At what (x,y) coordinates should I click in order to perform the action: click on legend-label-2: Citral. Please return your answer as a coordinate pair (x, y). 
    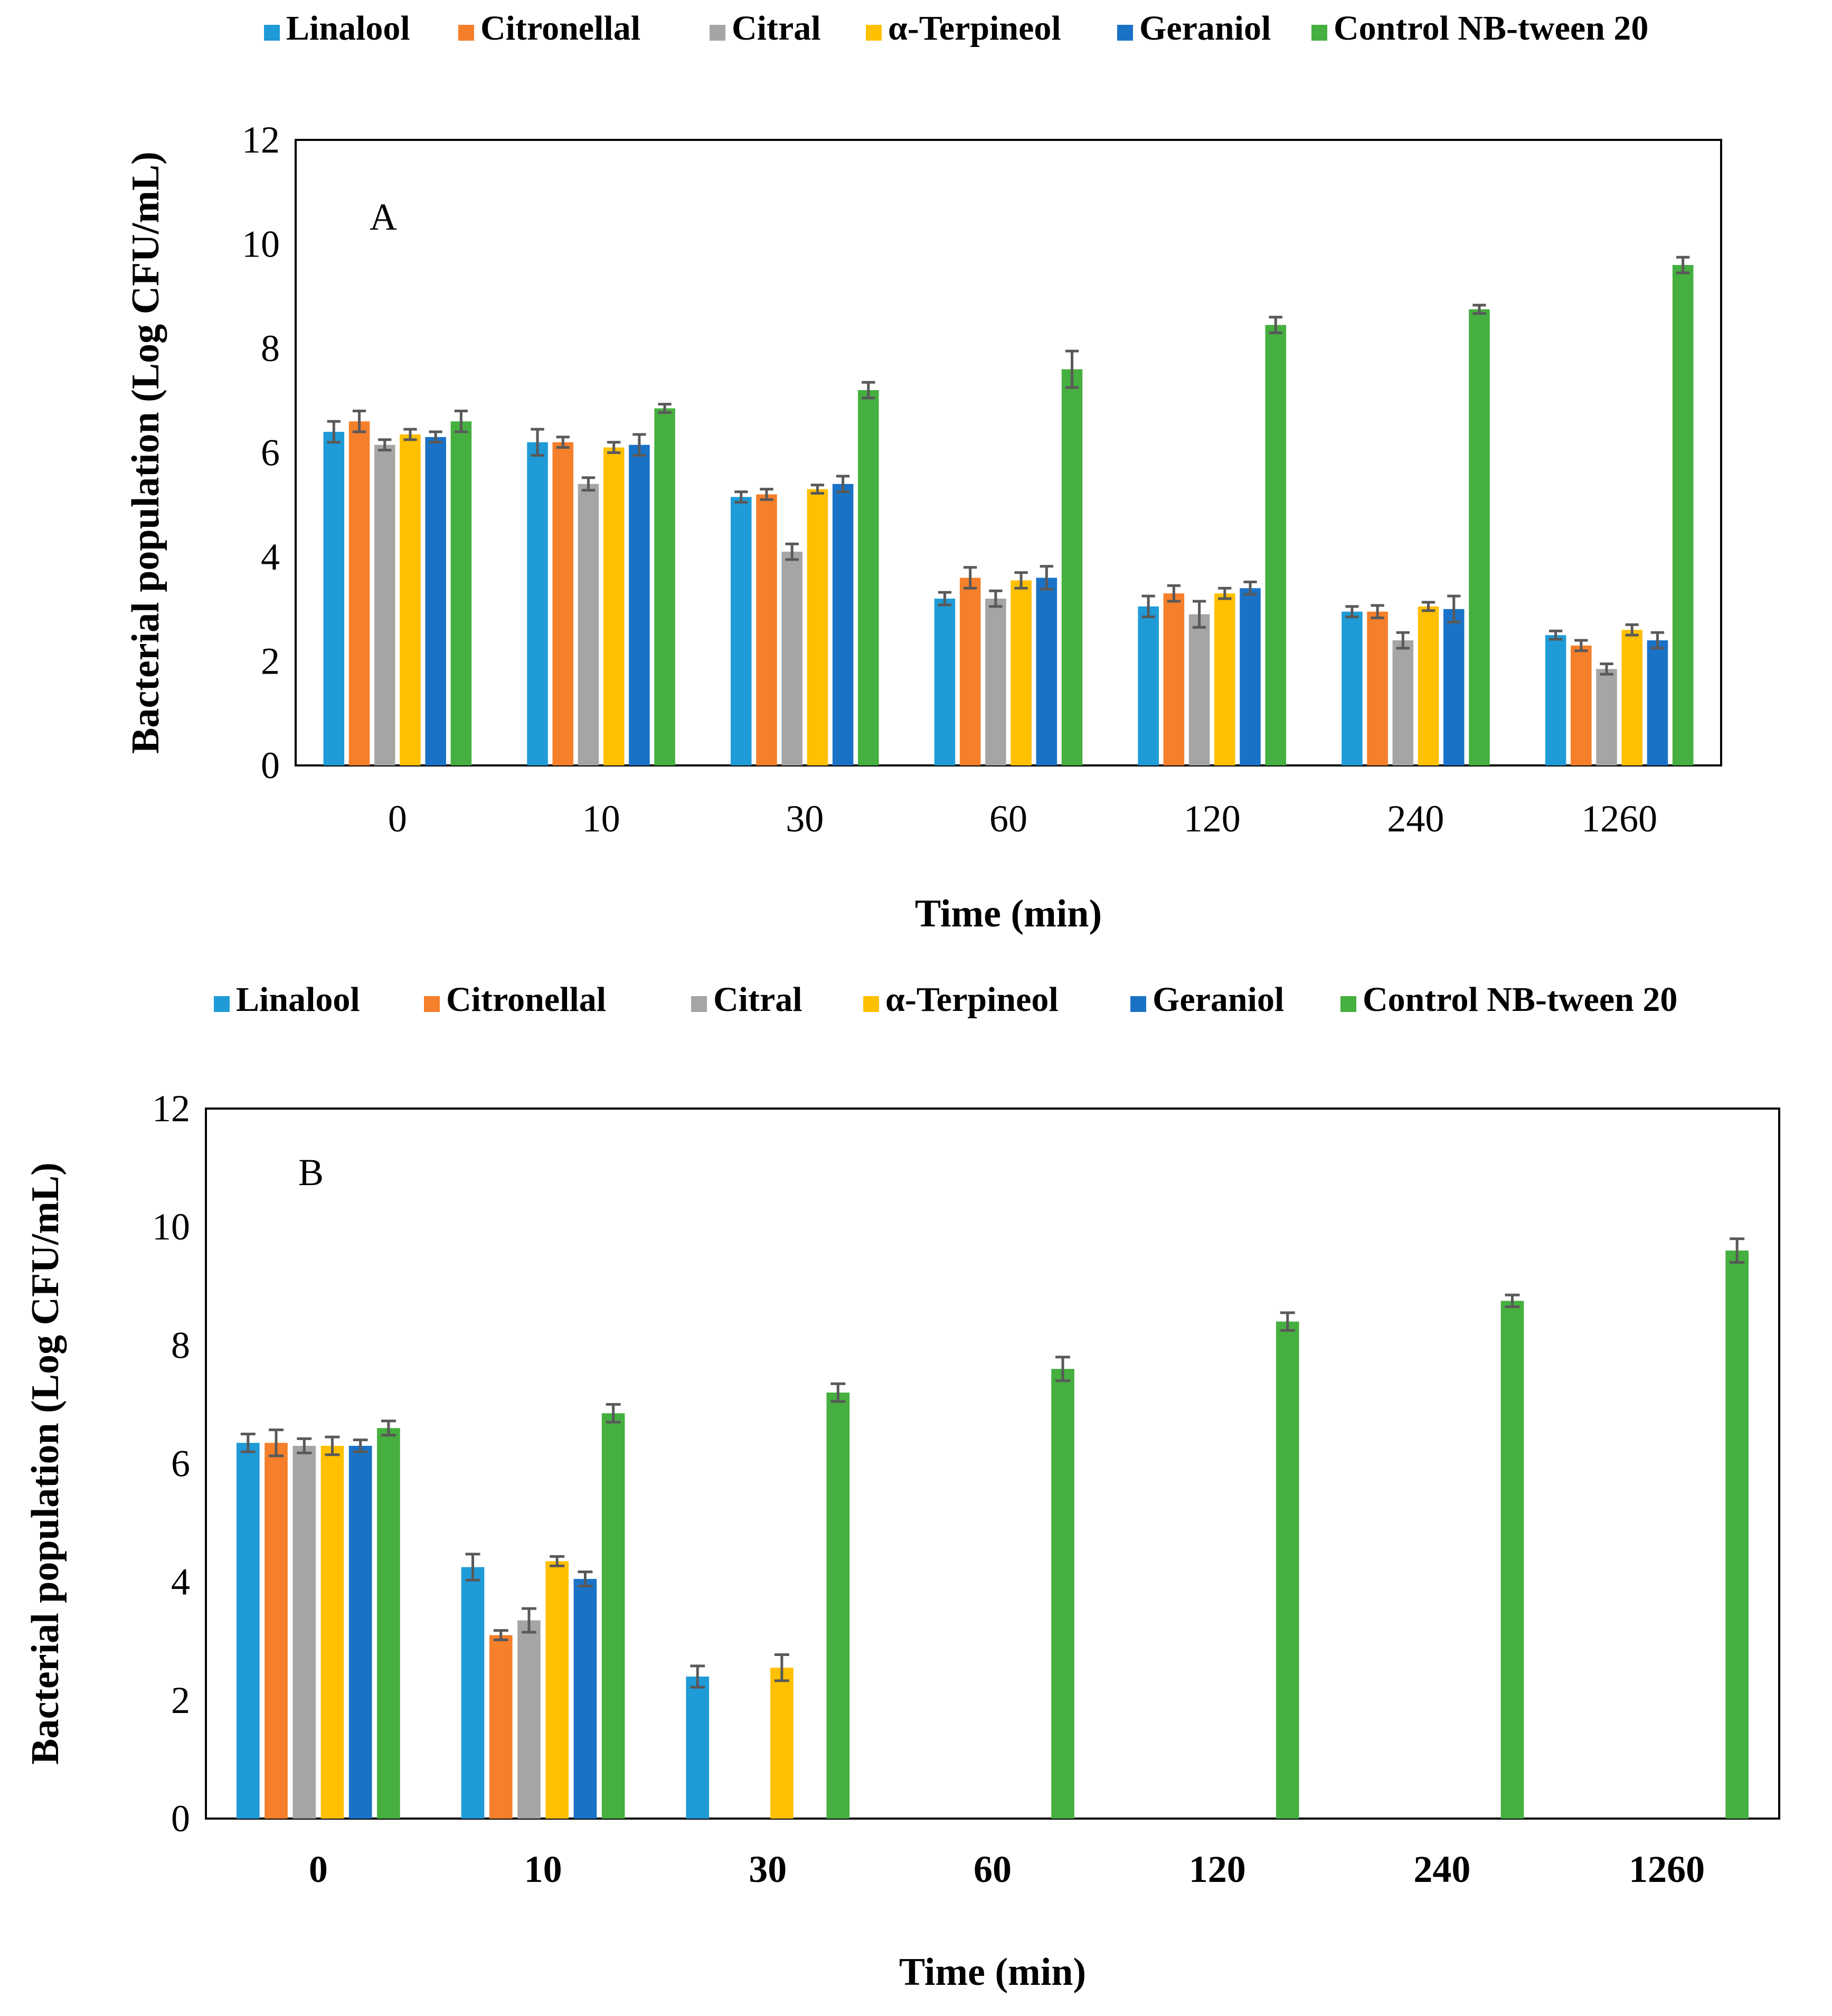
    Looking at the image, I should click on (777, 28).